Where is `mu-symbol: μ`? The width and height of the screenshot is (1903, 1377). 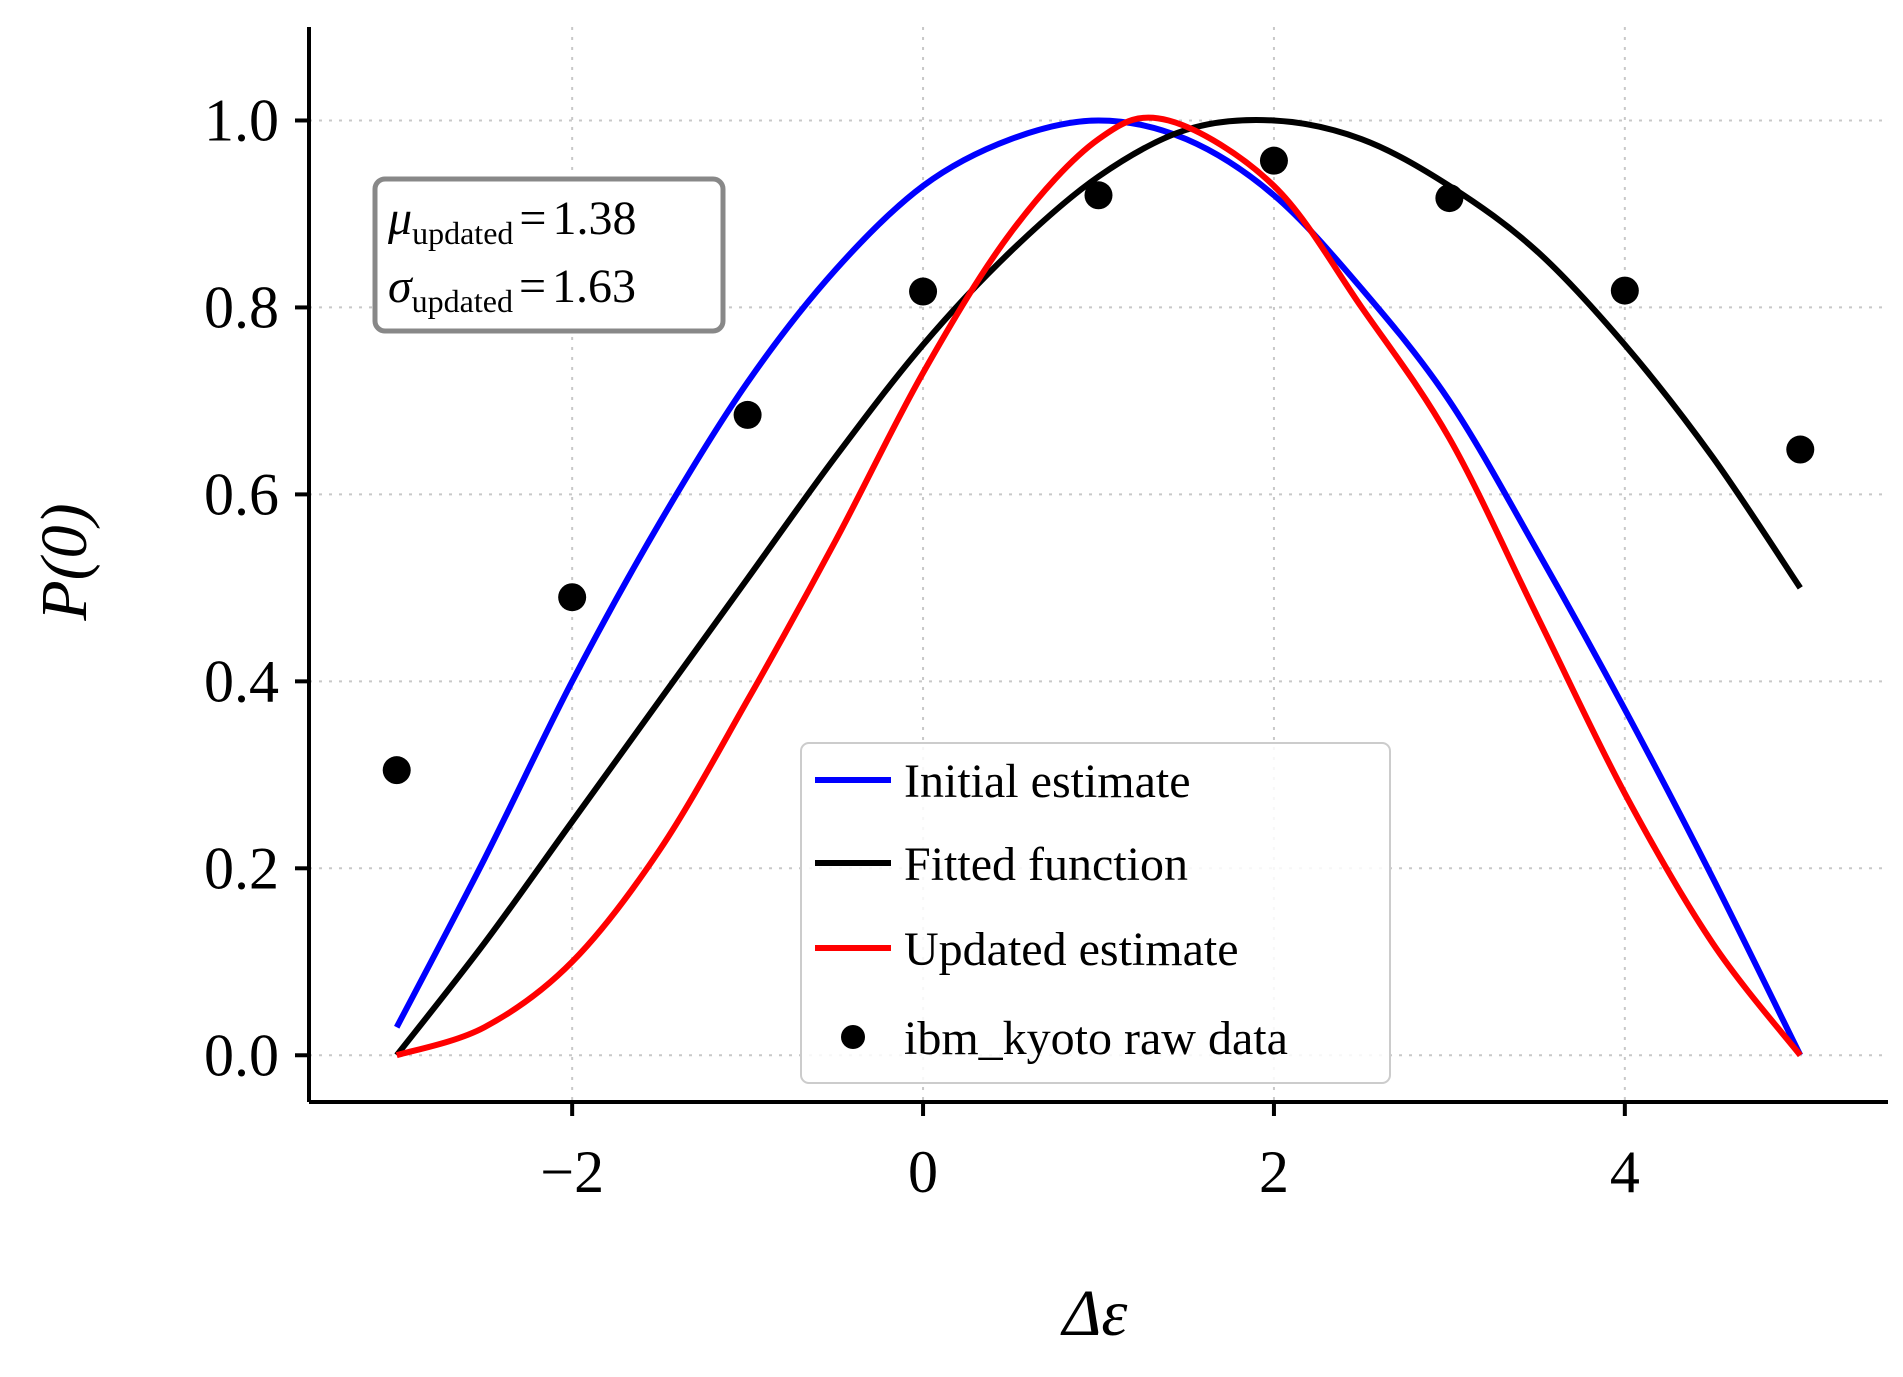
mu-symbol: μ is located at coordinates (399, 218).